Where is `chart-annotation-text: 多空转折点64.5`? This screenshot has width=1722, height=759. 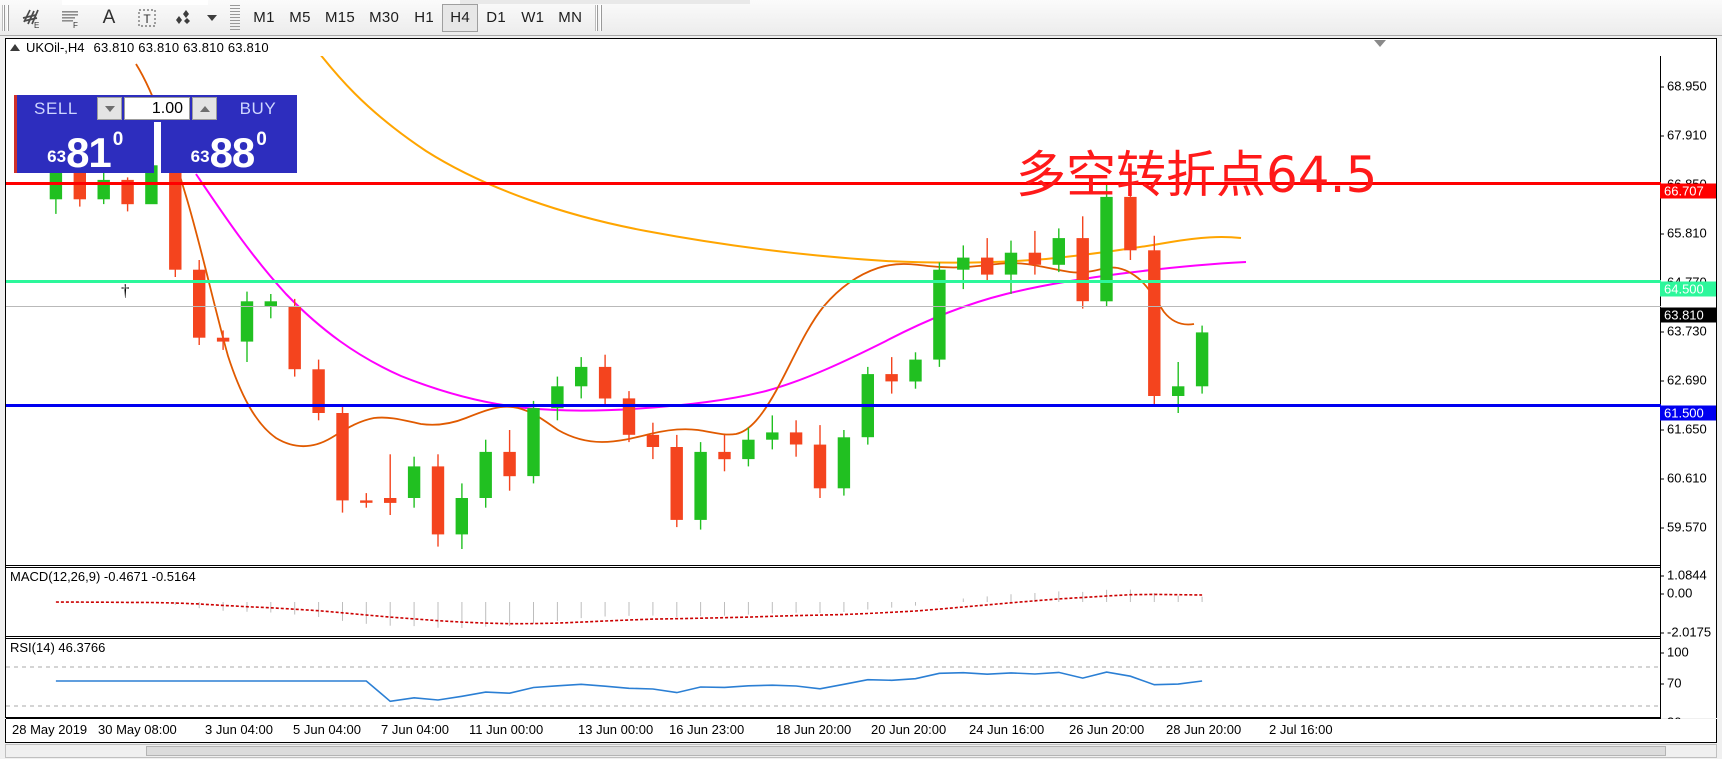 chart-annotation-text: 多空转折点64.5 is located at coordinates (1197, 175).